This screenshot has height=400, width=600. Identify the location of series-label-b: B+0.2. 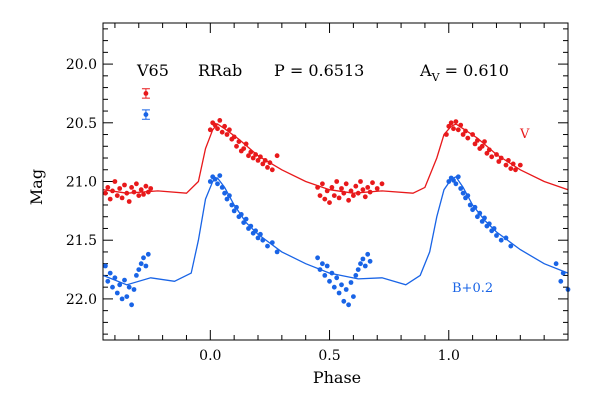
(472, 288).